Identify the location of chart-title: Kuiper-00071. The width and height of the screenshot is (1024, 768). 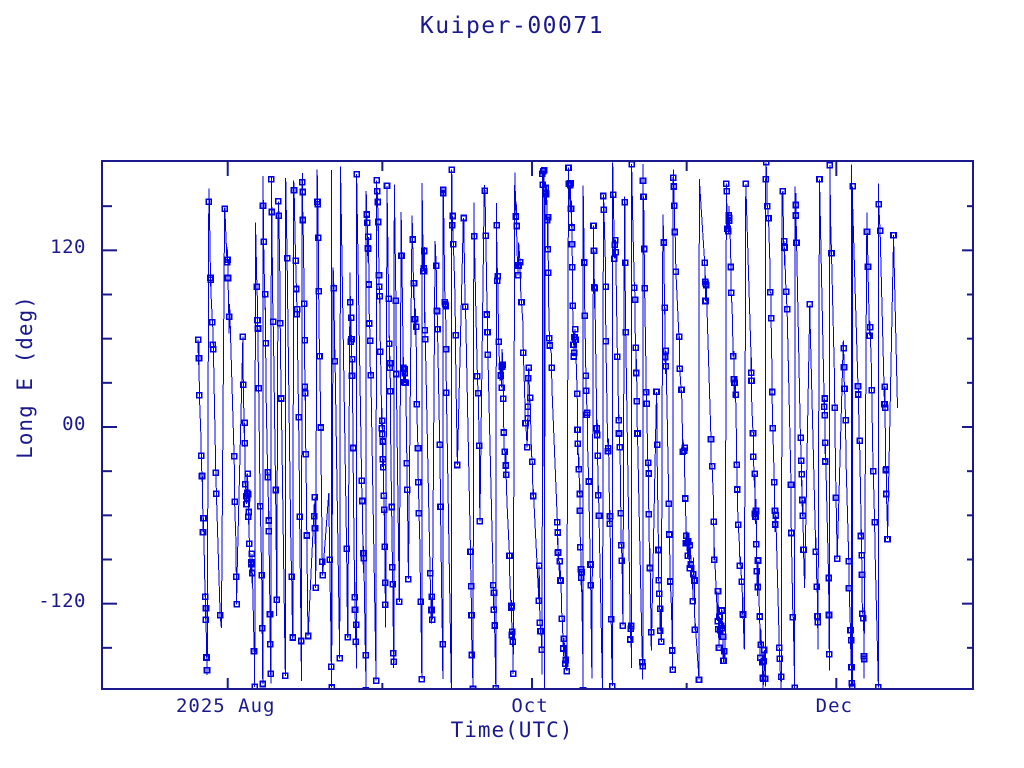
(512, 26).